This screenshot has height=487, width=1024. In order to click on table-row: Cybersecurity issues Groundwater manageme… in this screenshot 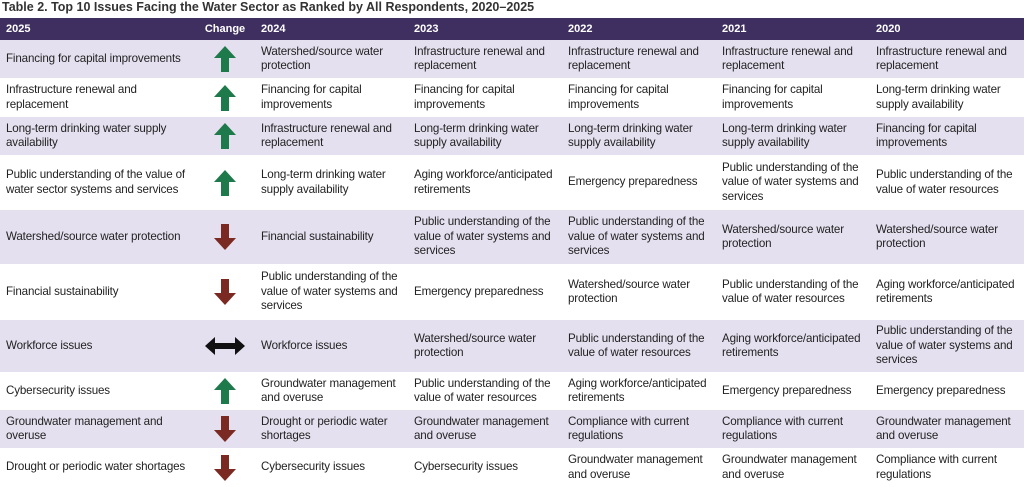, I will do `click(512, 391)`.